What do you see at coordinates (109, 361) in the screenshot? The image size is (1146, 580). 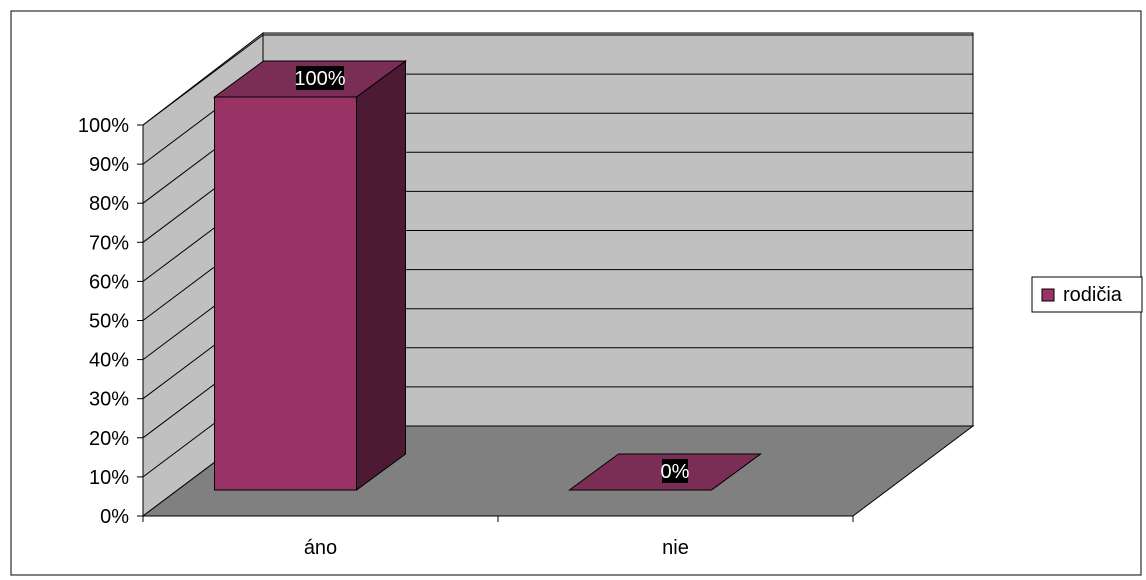 I see `y-tick-label: 40%` at bounding box center [109, 361].